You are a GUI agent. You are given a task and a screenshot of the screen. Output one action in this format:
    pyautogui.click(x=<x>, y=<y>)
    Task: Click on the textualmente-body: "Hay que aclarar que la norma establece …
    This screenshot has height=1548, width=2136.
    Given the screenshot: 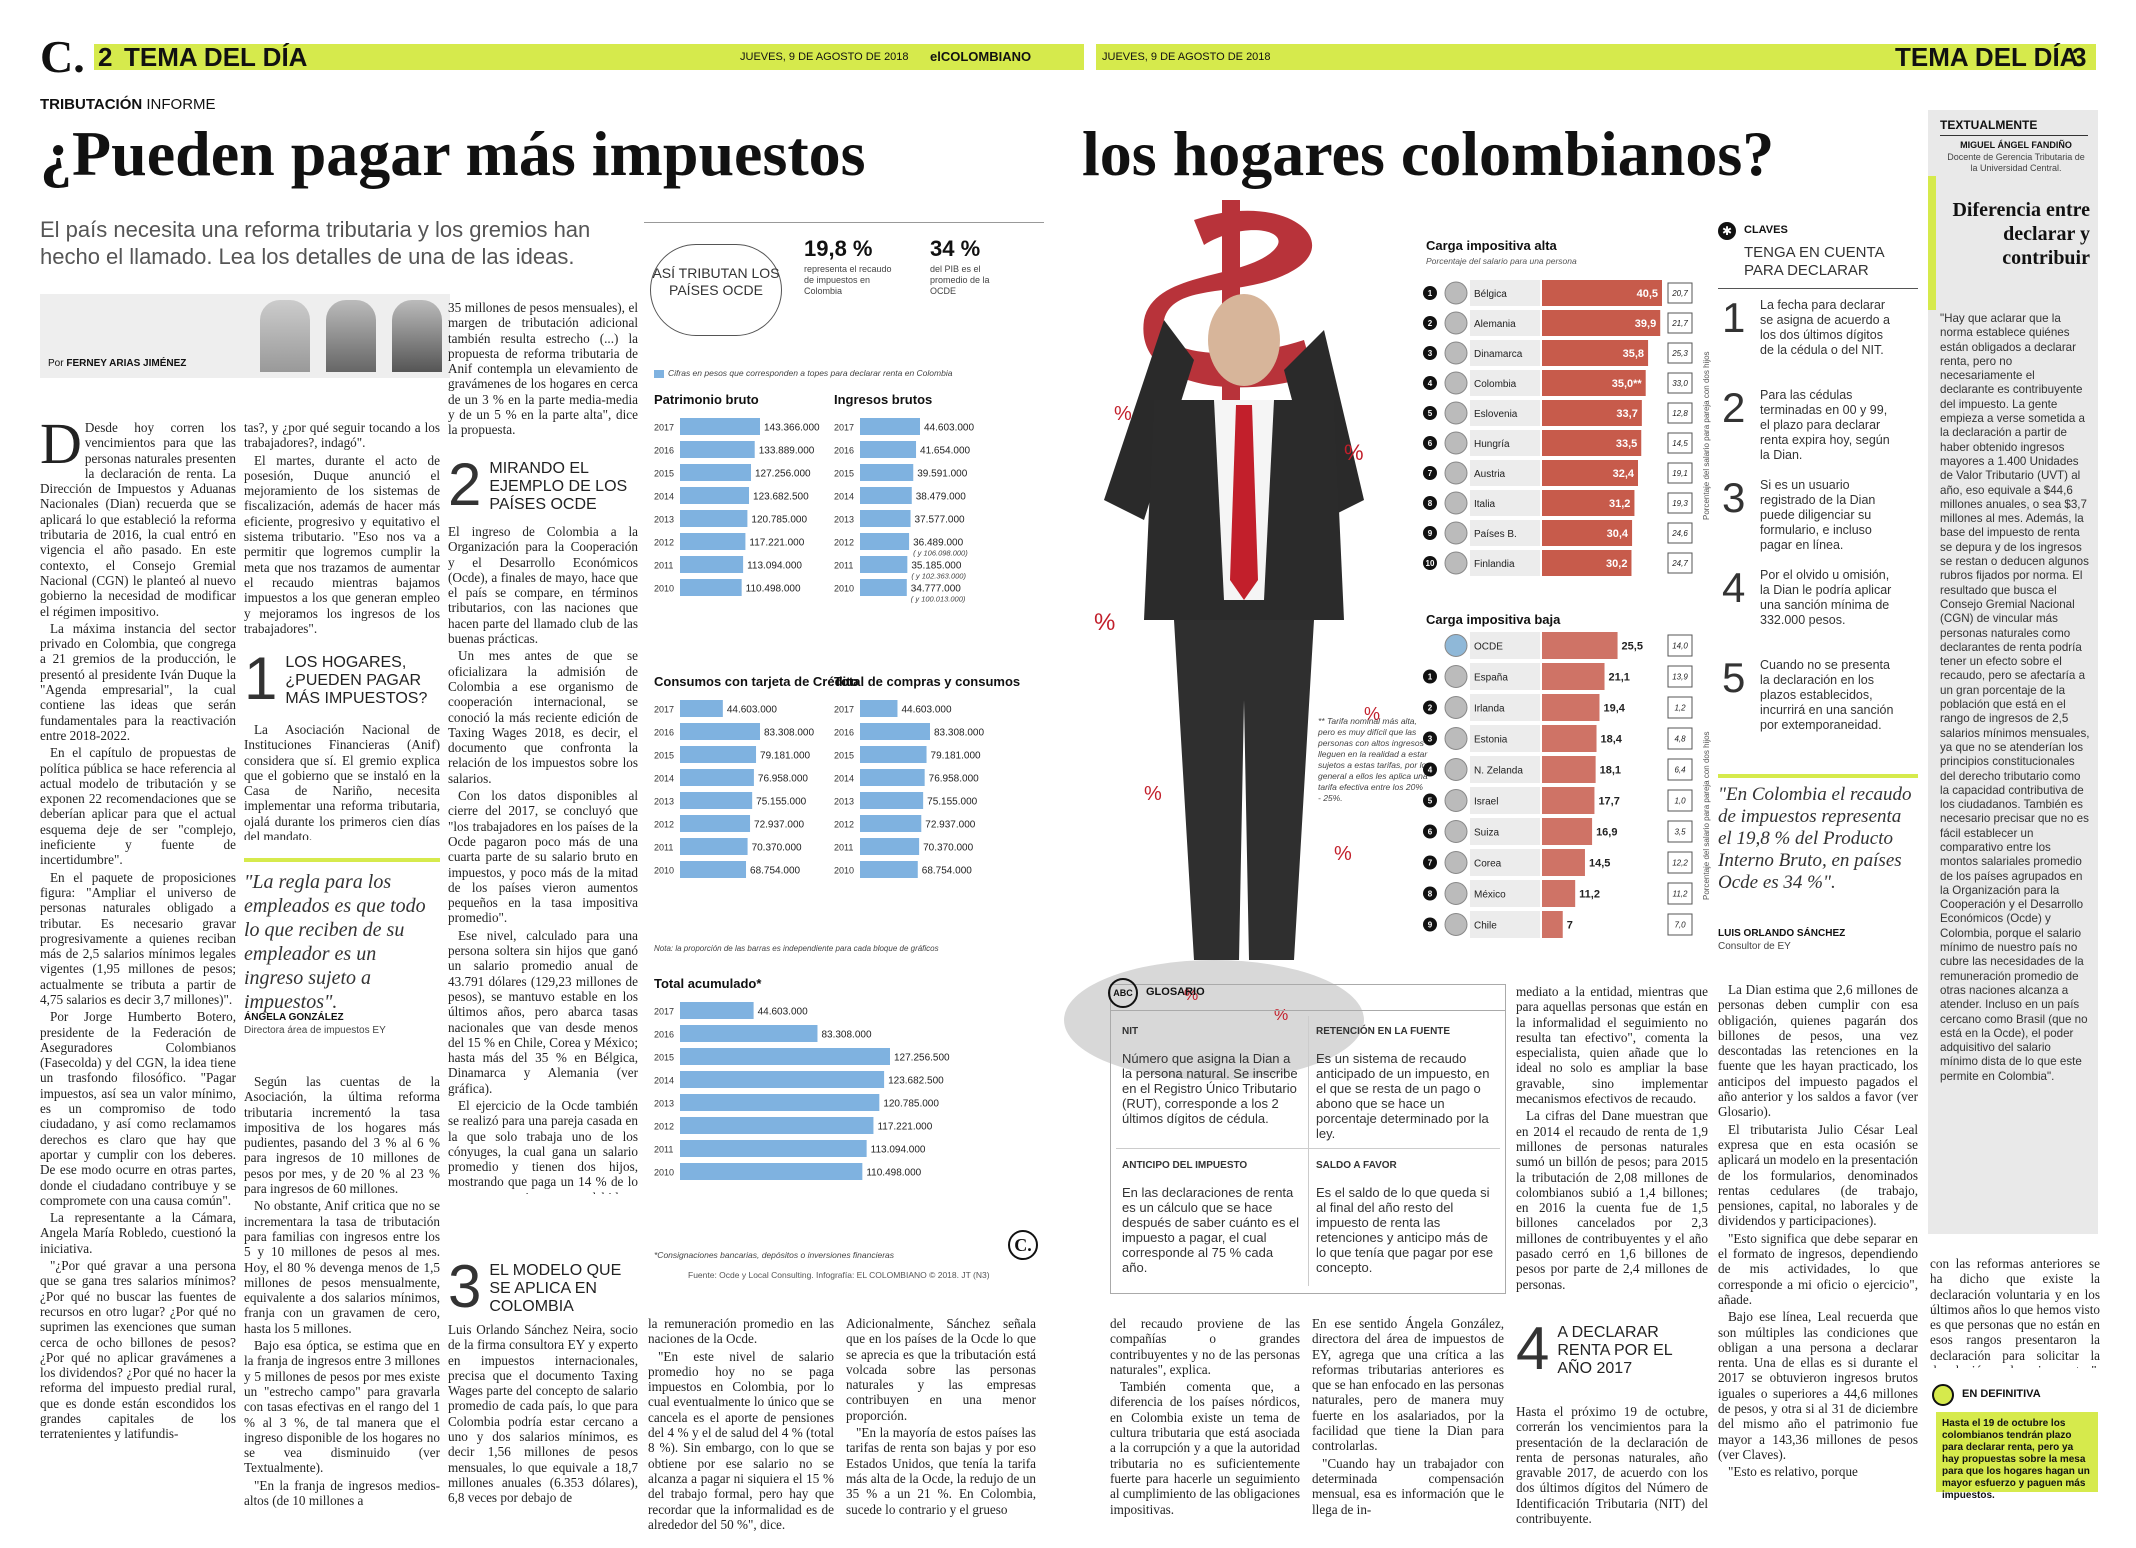 What is the action you would take?
    pyautogui.click(x=2015, y=697)
    